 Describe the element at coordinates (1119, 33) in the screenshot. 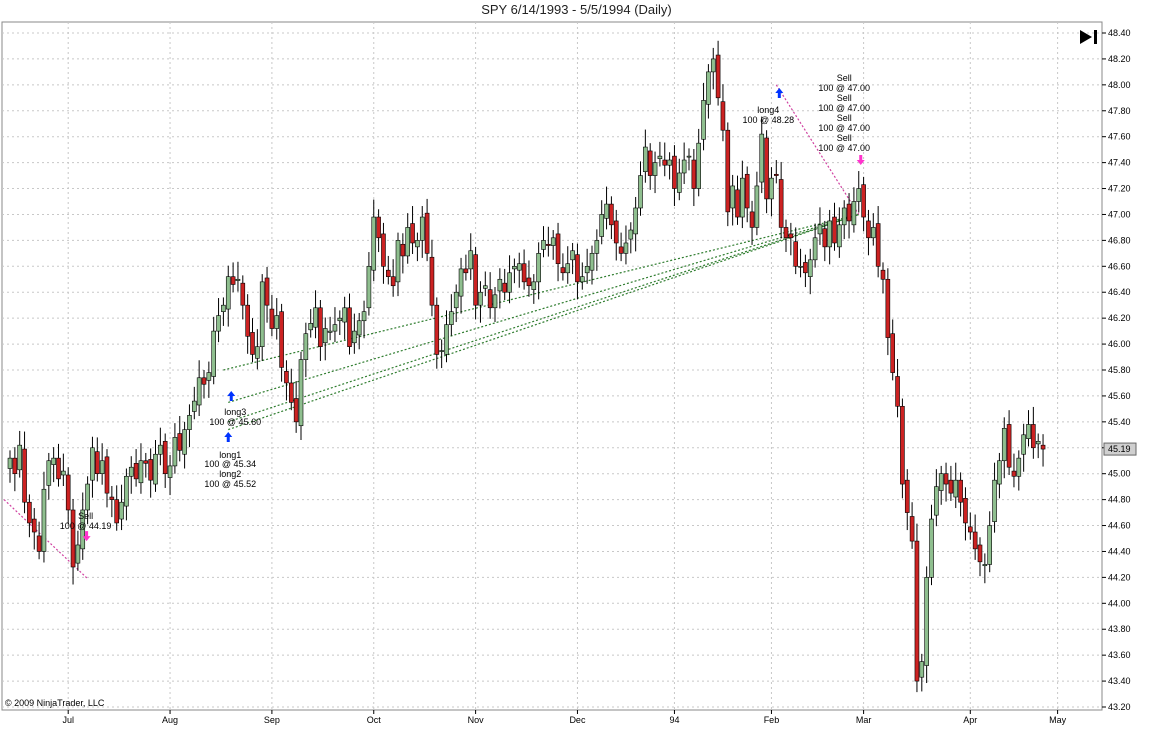

I see `y-tick-label: 48.40` at that location.